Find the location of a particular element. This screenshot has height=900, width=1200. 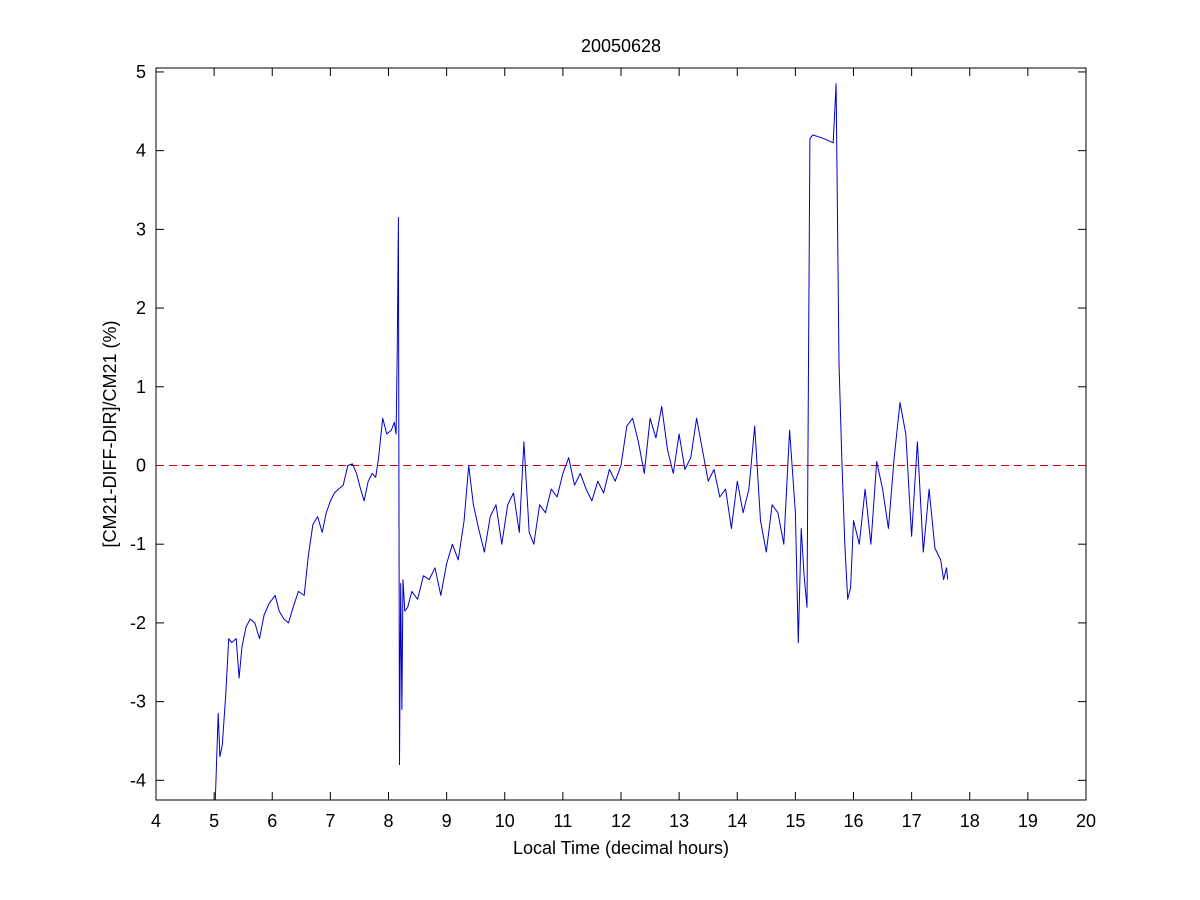

x-tick-label: 4 is located at coordinates (156, 821).